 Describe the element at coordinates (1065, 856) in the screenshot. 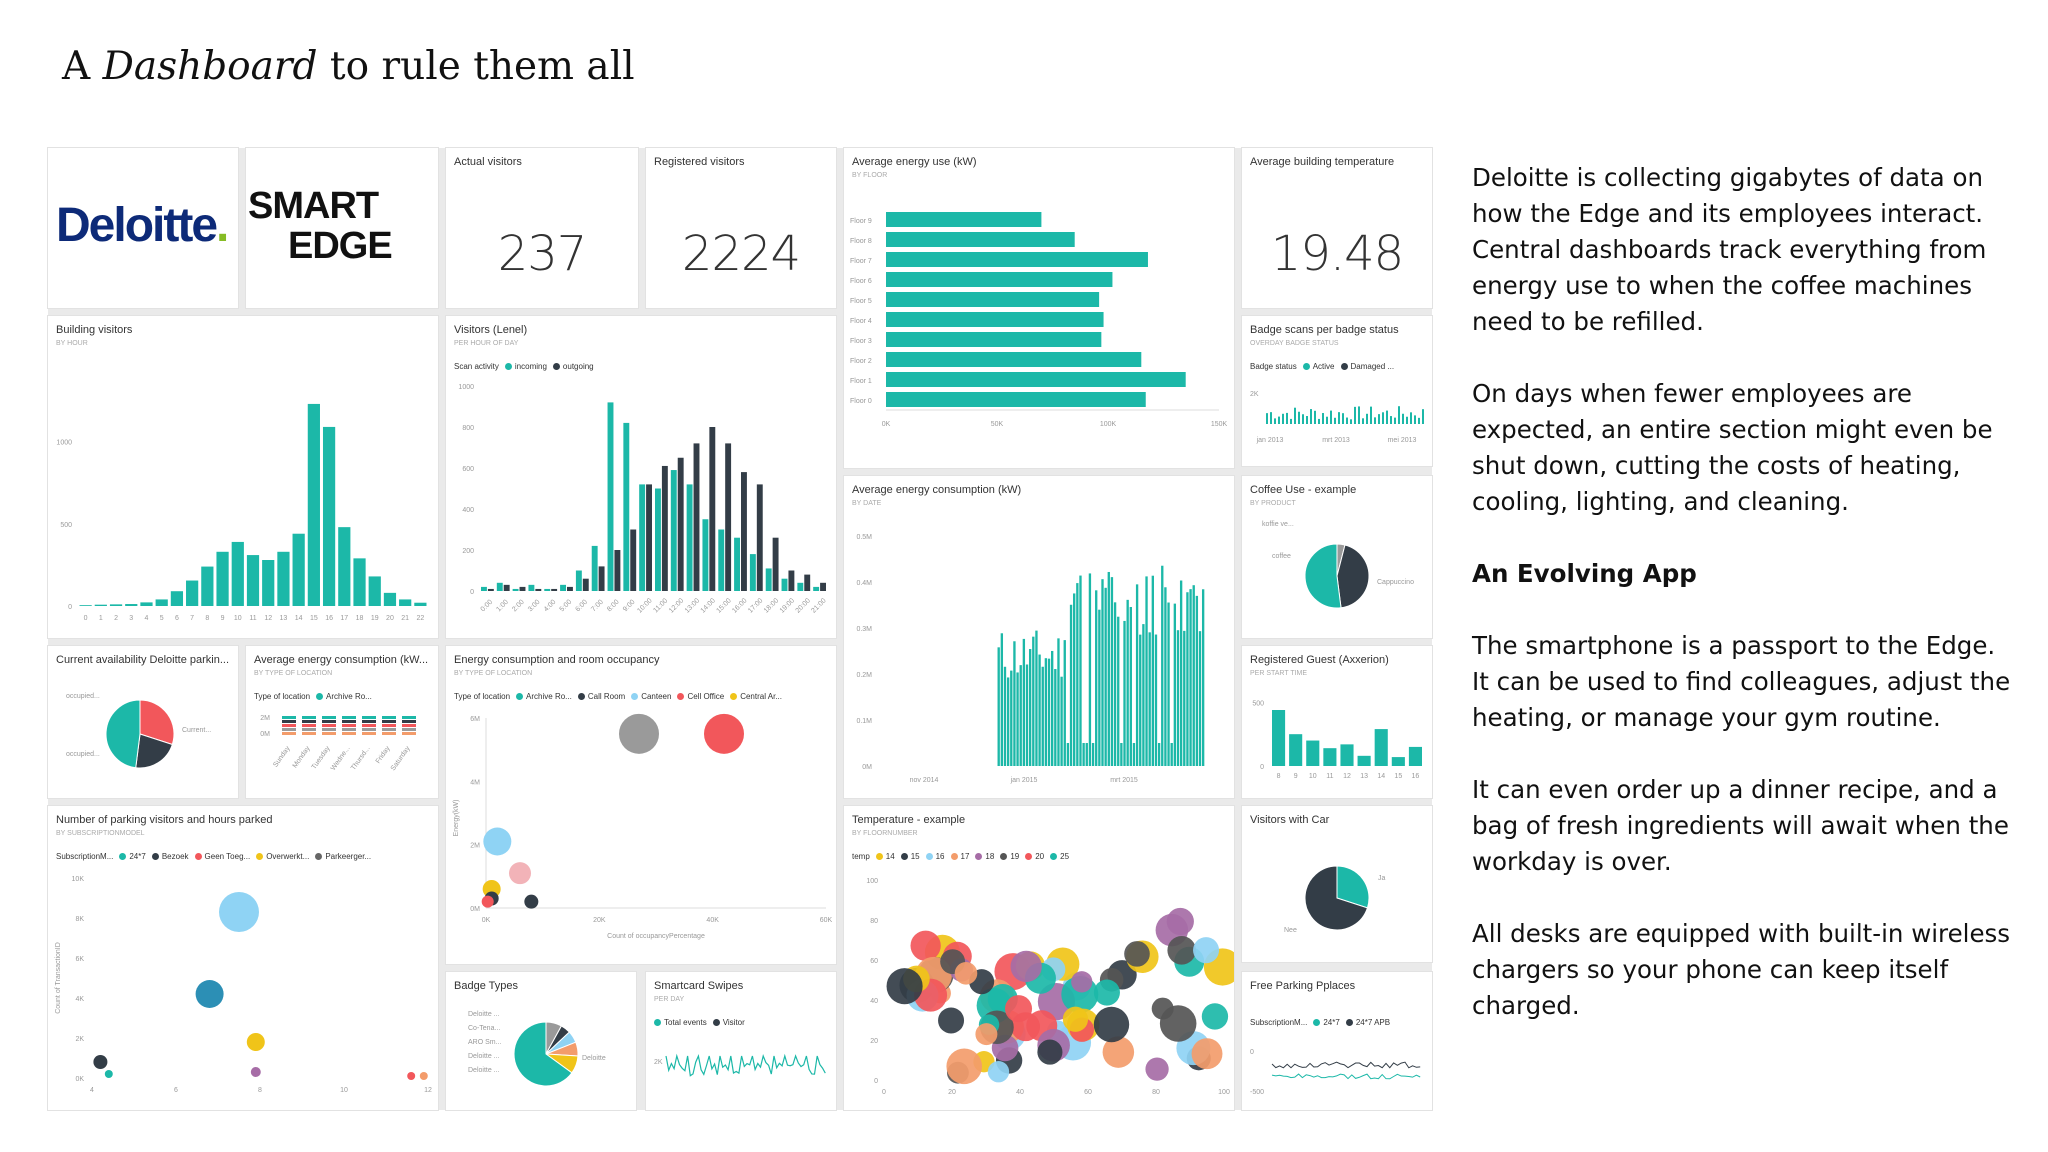

I see `legend-item: 25` at that location.